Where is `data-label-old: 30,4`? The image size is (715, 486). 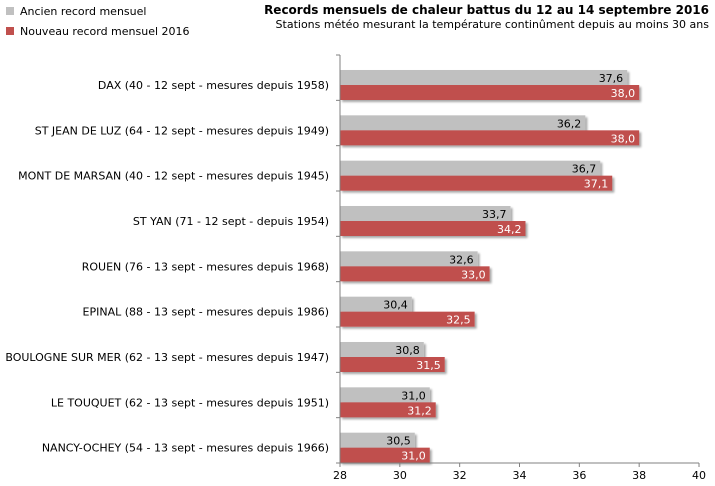 data-label-old: 30,4 is located at coordinates (395, 305).